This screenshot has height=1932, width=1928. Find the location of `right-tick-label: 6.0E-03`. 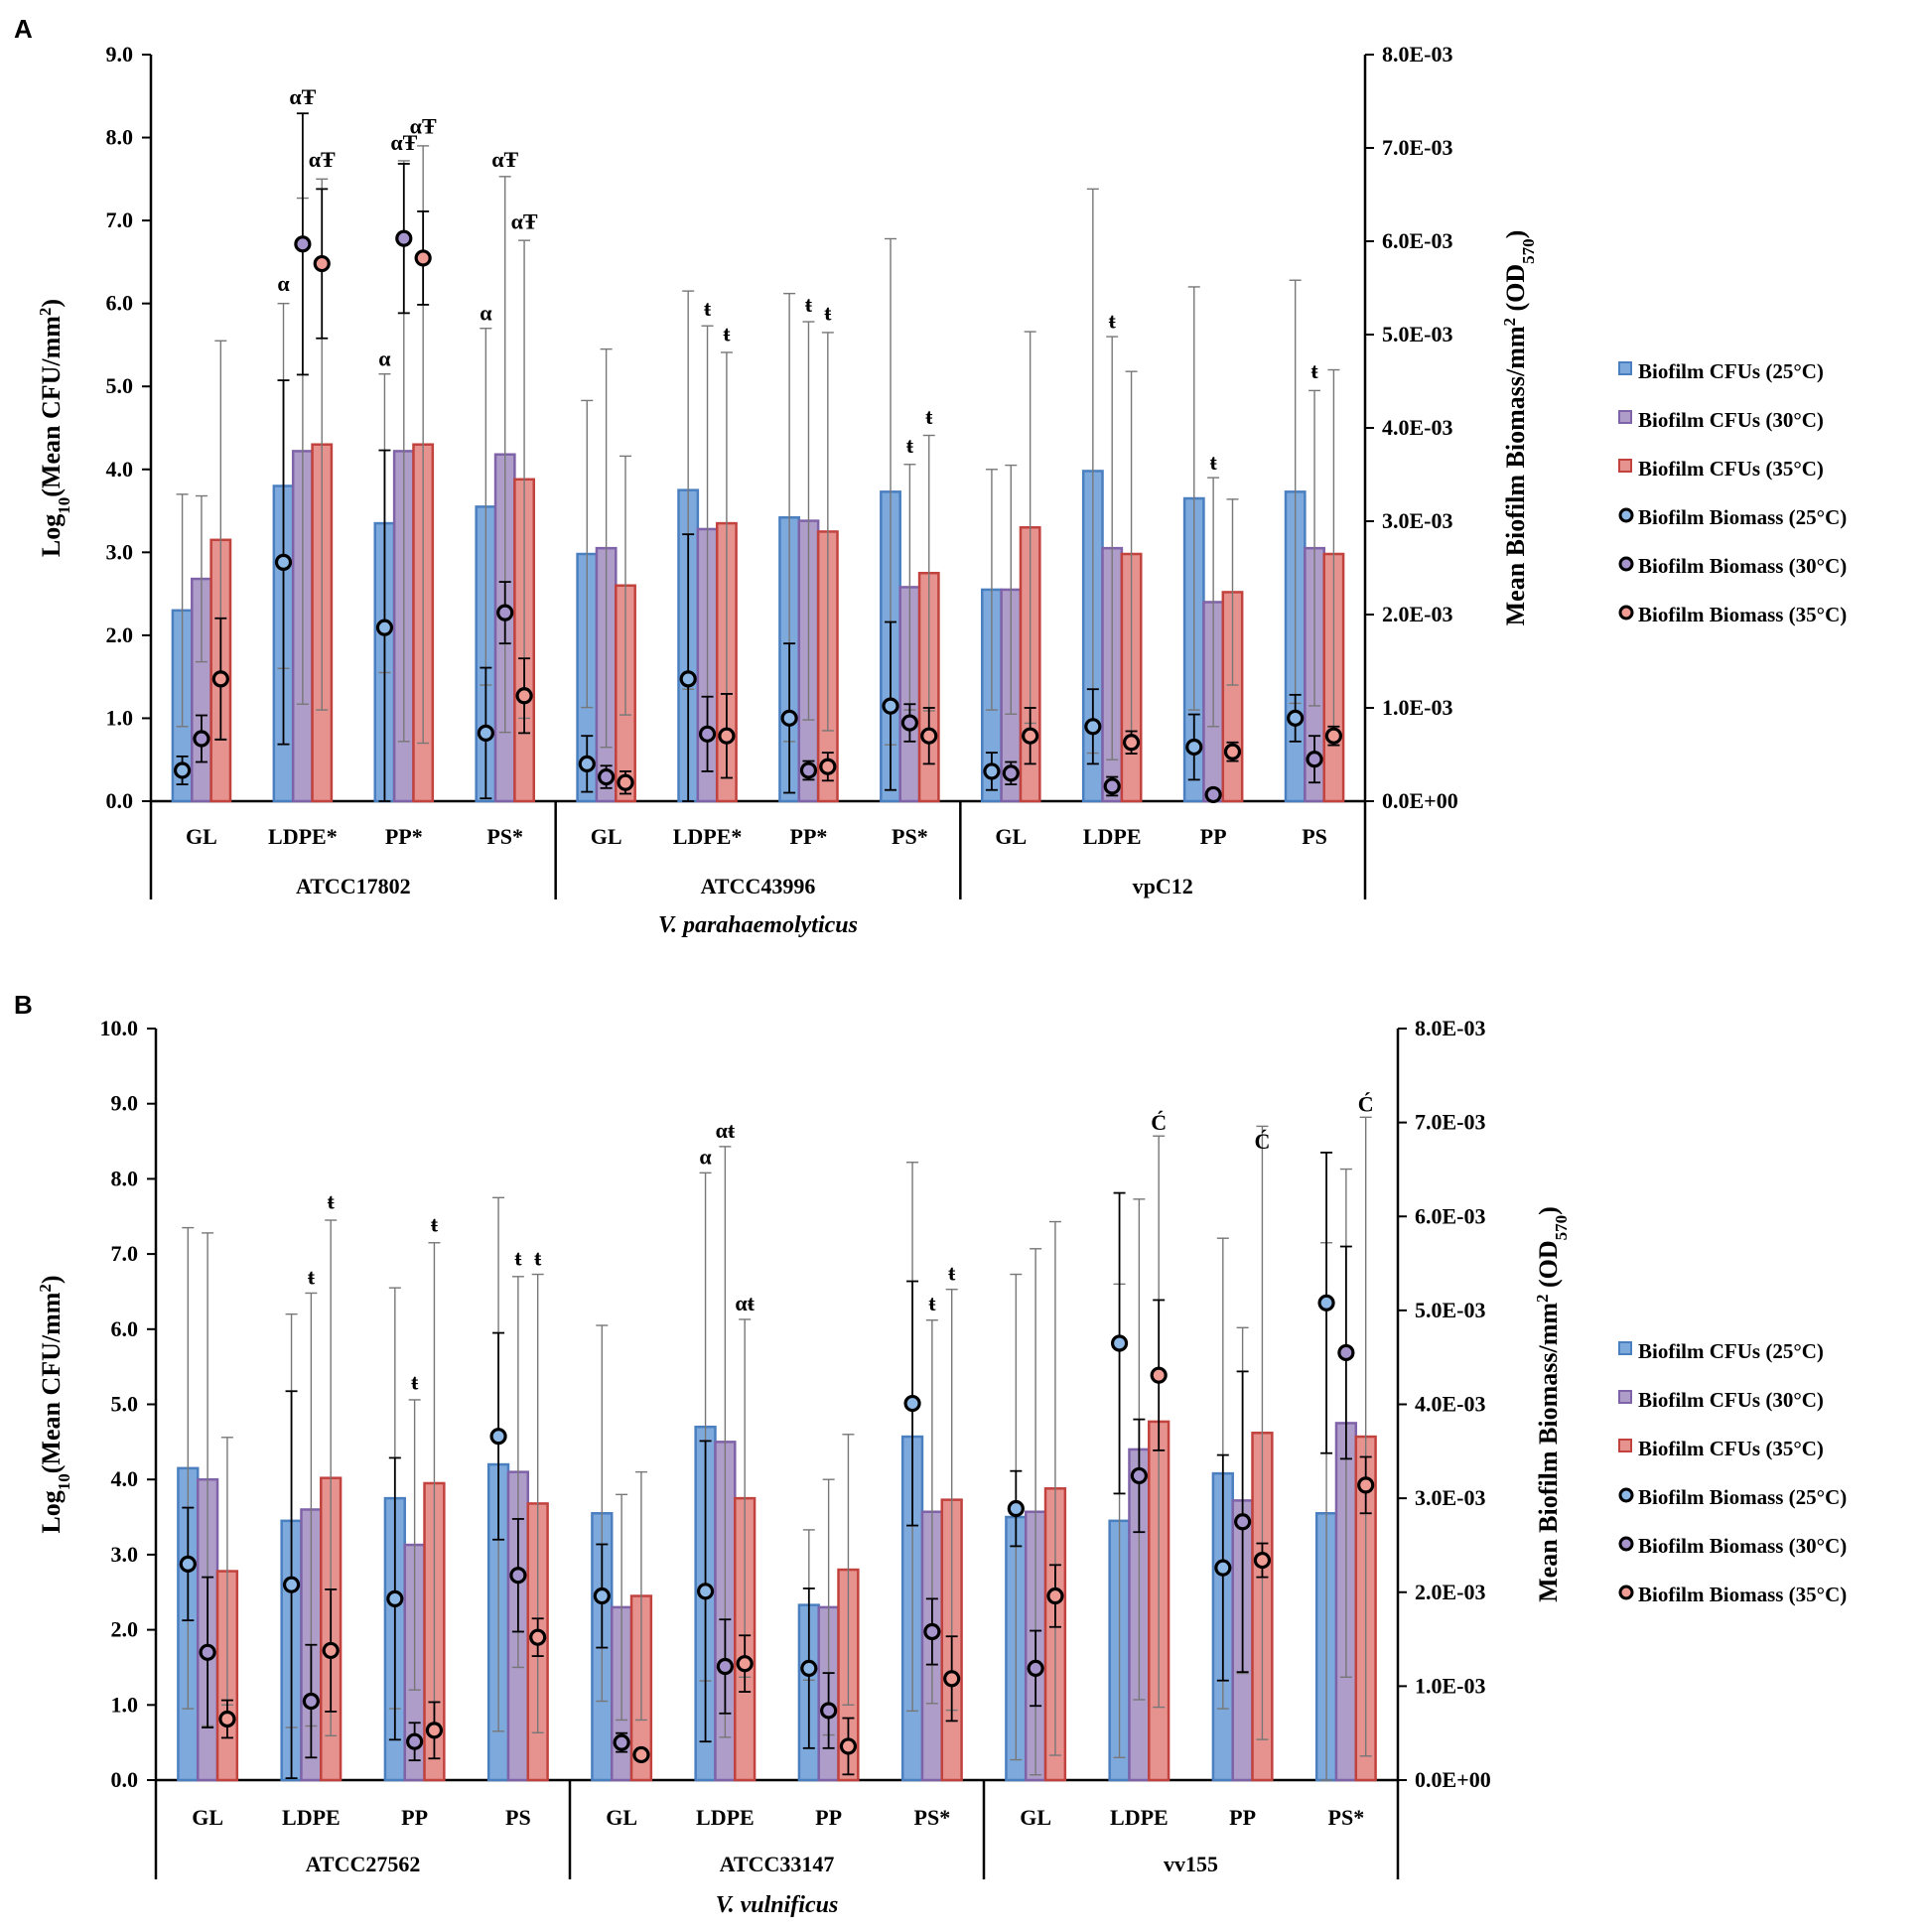

right-tick-label: 6.0E-03 is located at coordinates (1417, 240).